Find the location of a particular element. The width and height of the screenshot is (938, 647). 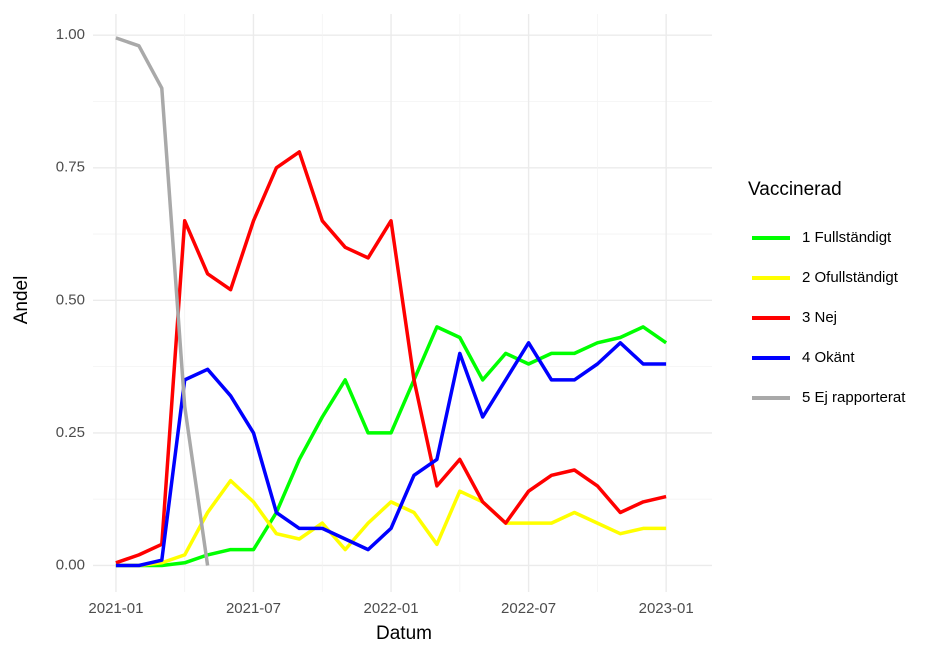

y-tick-label: 0.50 is located at coordinates (70, 299).